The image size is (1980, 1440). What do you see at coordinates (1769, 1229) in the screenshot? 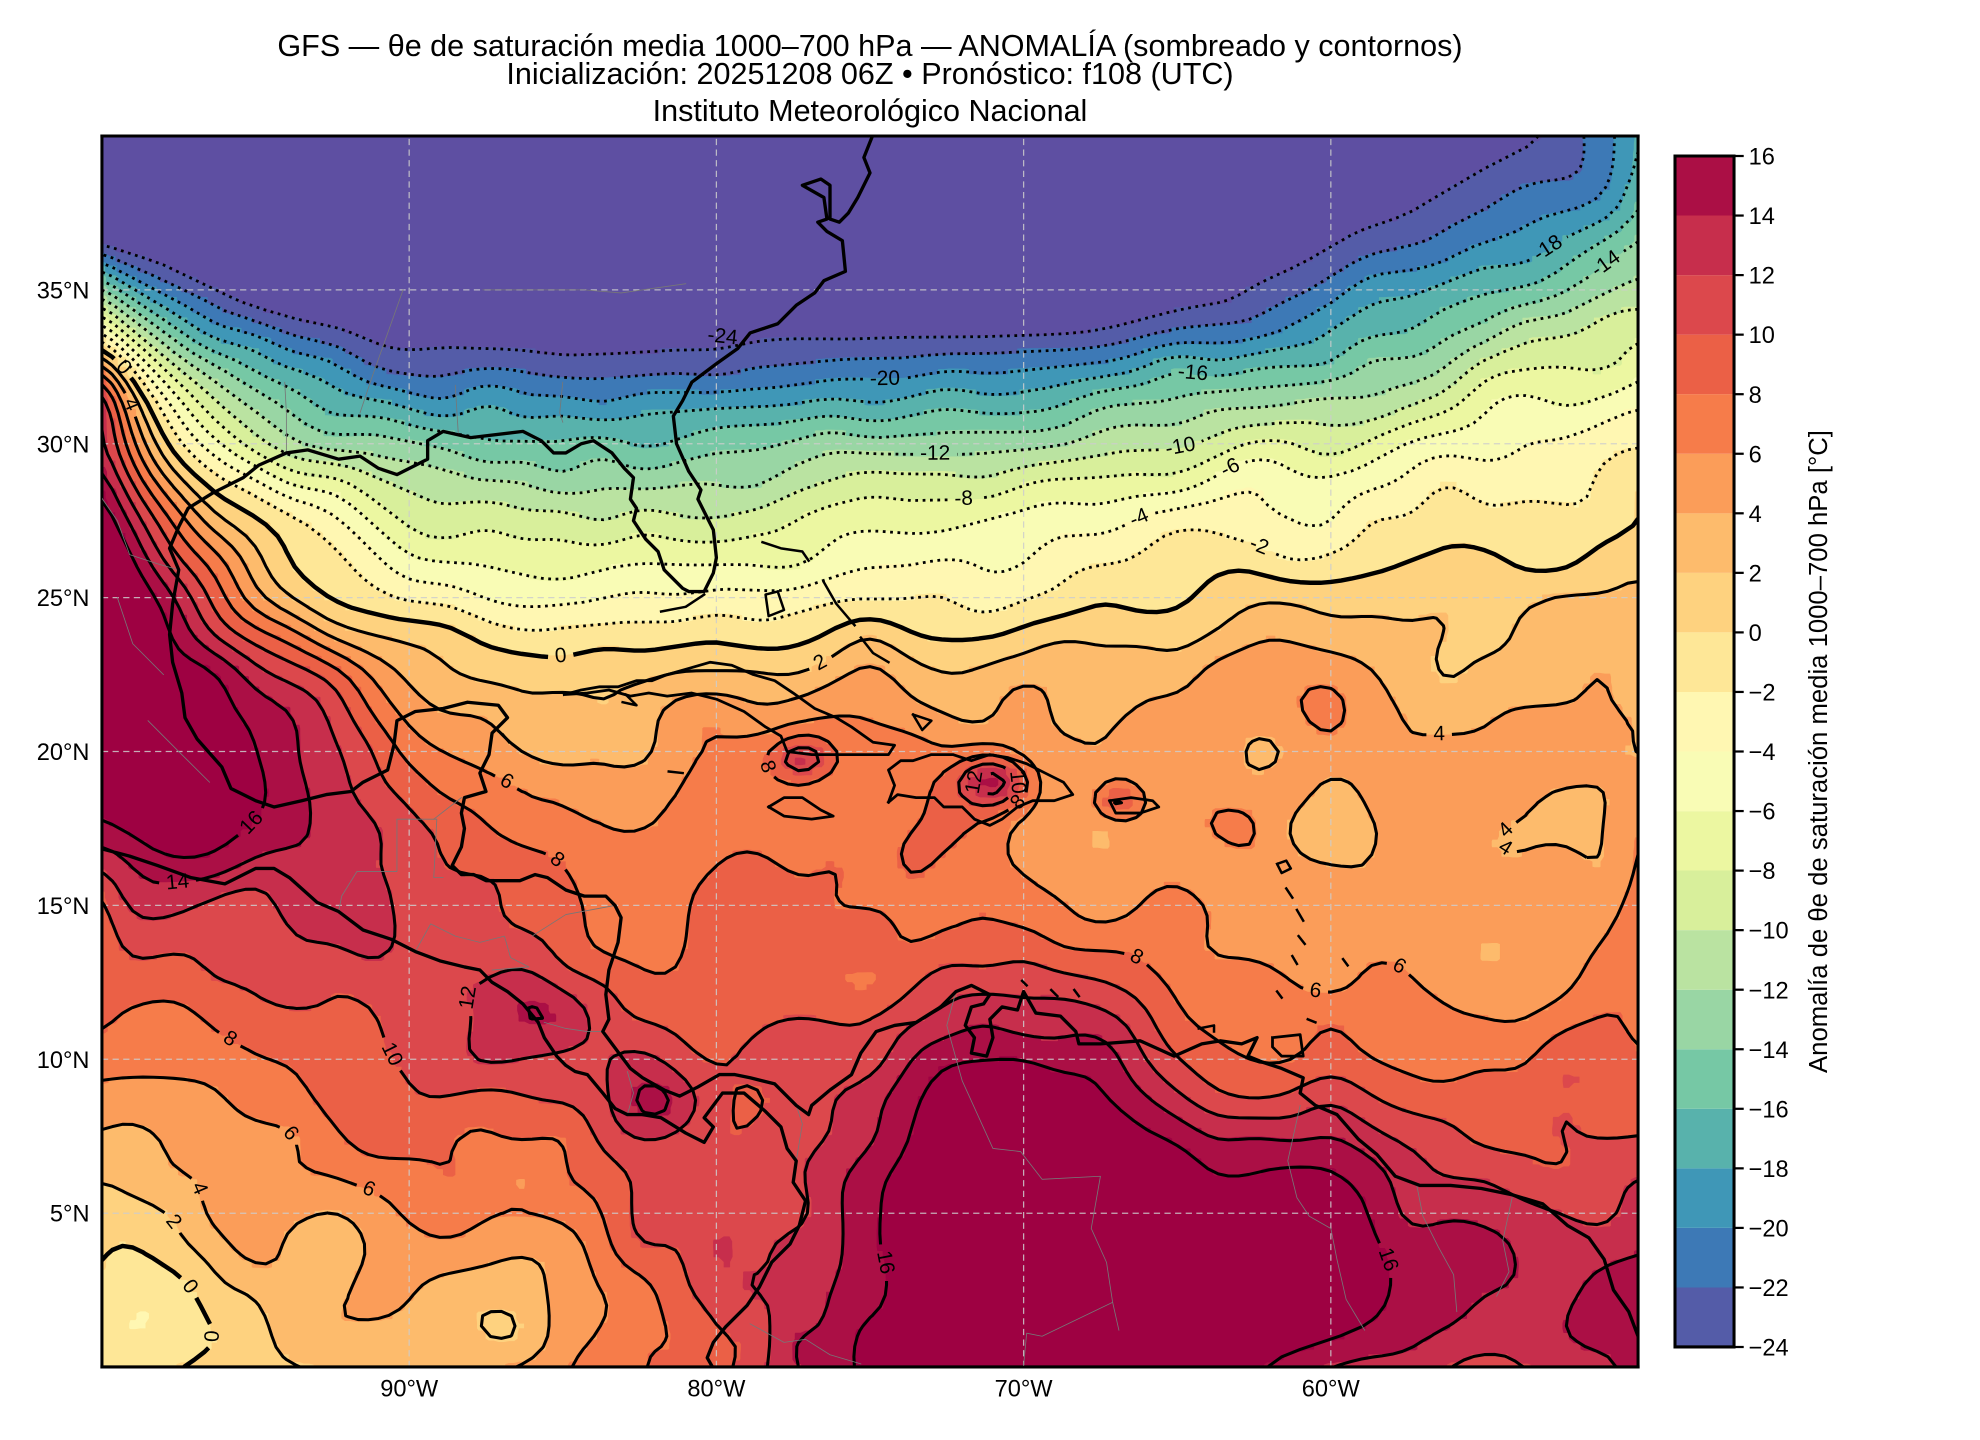
I see `svg-text: −20` at bounding box center [1769, 1229].